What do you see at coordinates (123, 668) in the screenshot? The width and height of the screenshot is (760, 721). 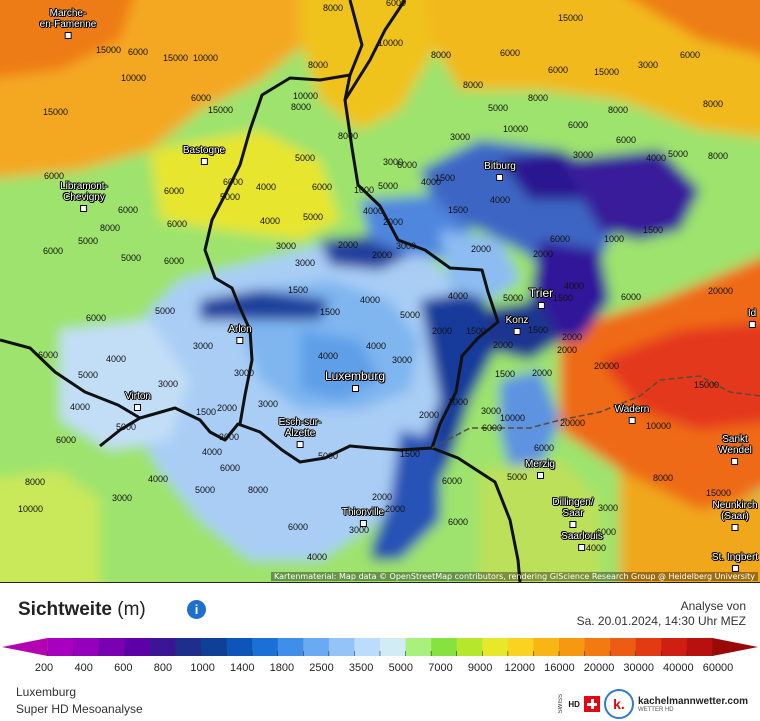 I see `color-scale-tick-label: 600` at bounding box center [123, 668].